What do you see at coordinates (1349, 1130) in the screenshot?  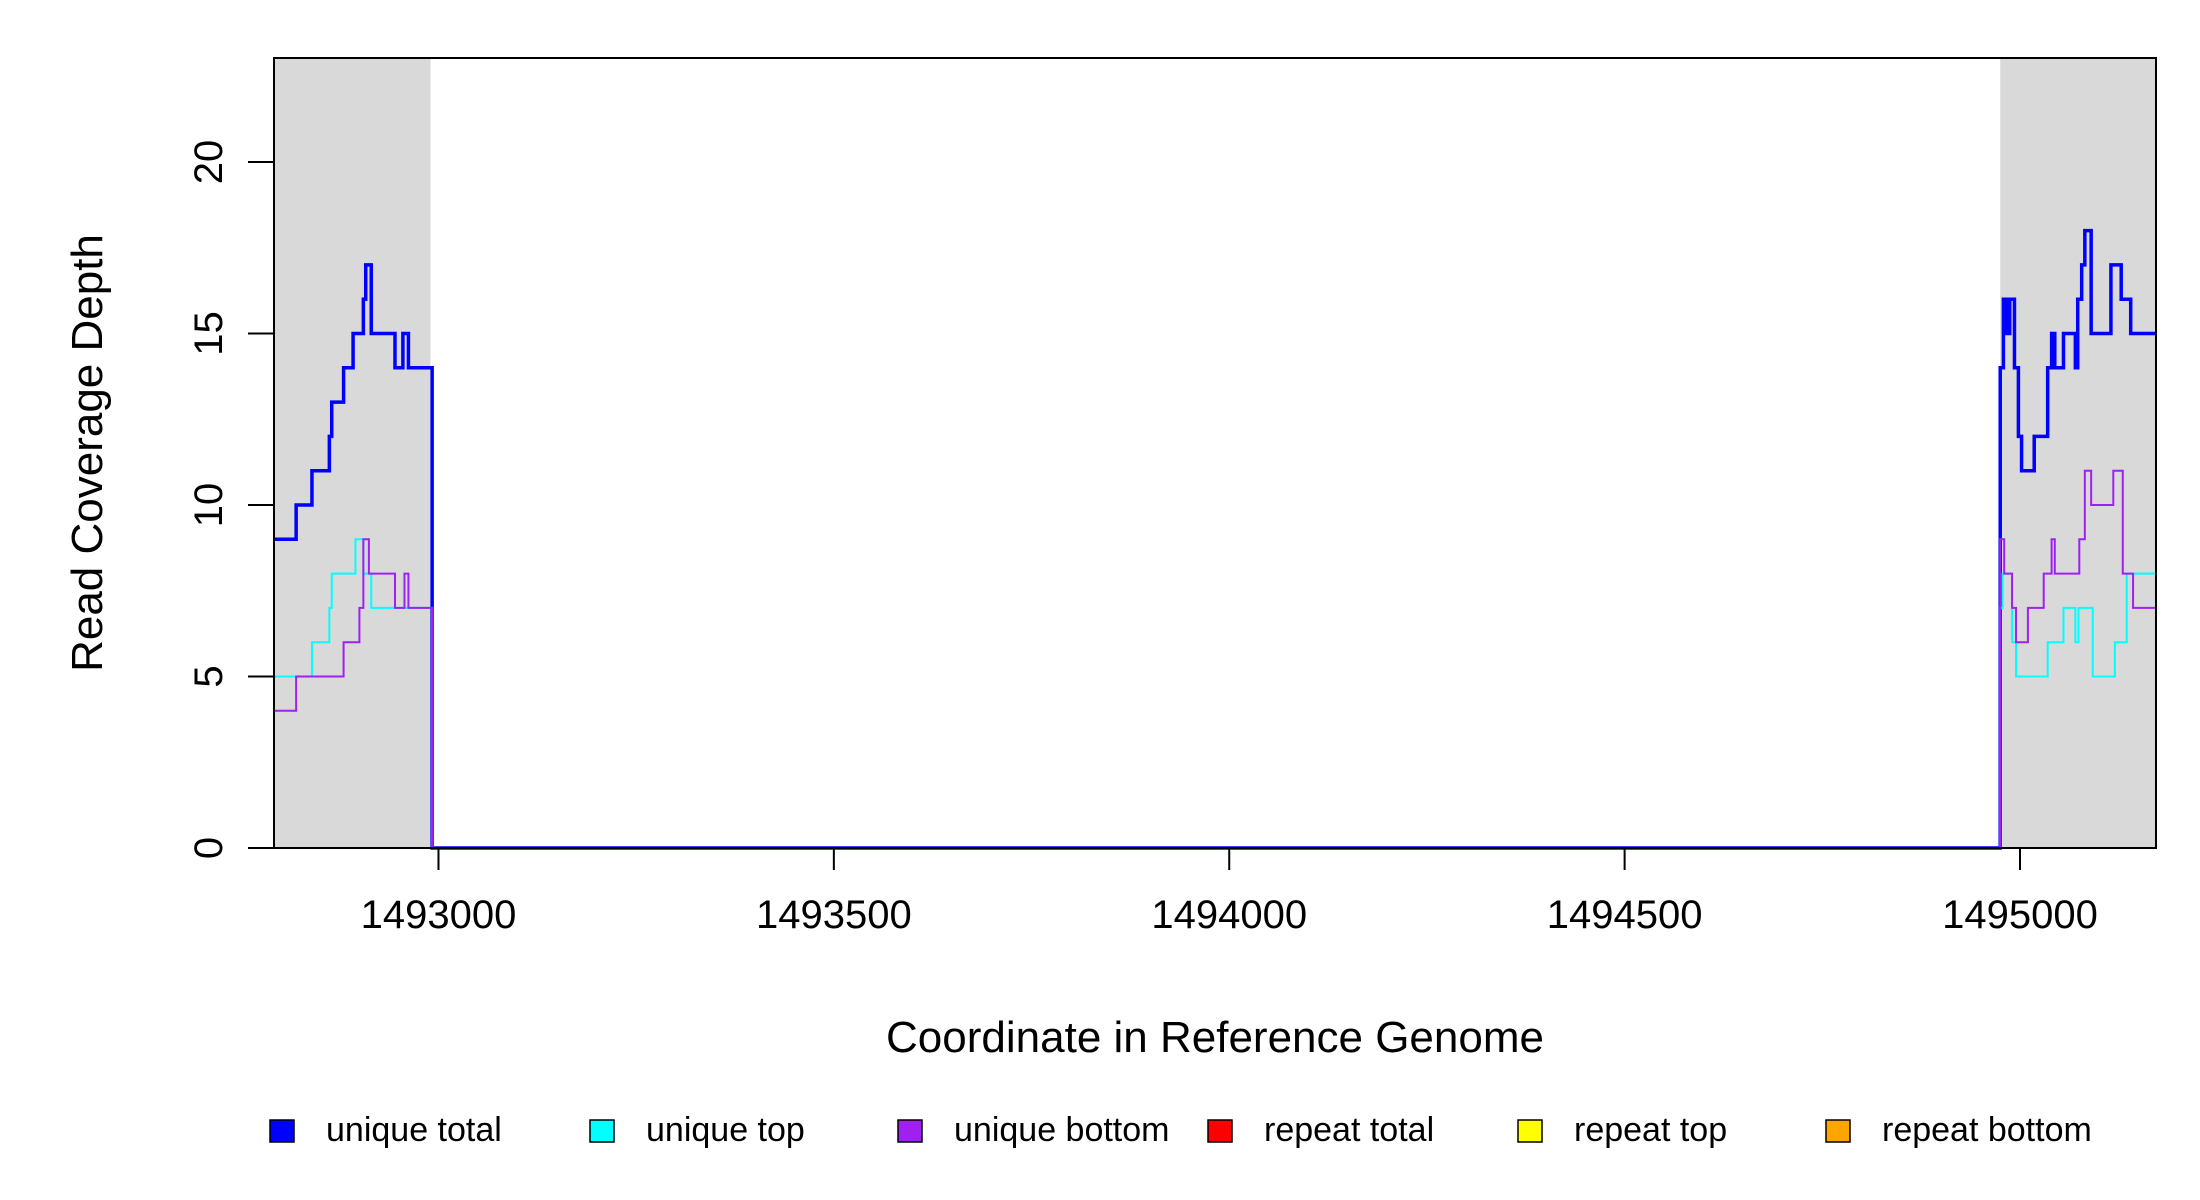 I see `legend-label: repeat total` at bounding box center [1349, 1130].